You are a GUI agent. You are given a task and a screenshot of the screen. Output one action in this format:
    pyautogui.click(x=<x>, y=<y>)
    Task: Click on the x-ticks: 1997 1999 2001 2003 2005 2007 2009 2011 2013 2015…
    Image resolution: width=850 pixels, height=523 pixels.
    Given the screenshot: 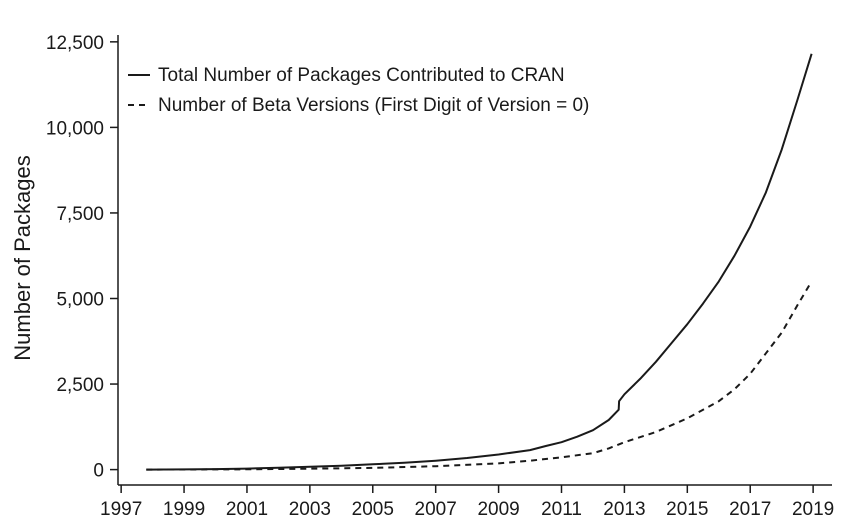 What is the action you would take?
    pyautogui.click(x=467, y=502)
    